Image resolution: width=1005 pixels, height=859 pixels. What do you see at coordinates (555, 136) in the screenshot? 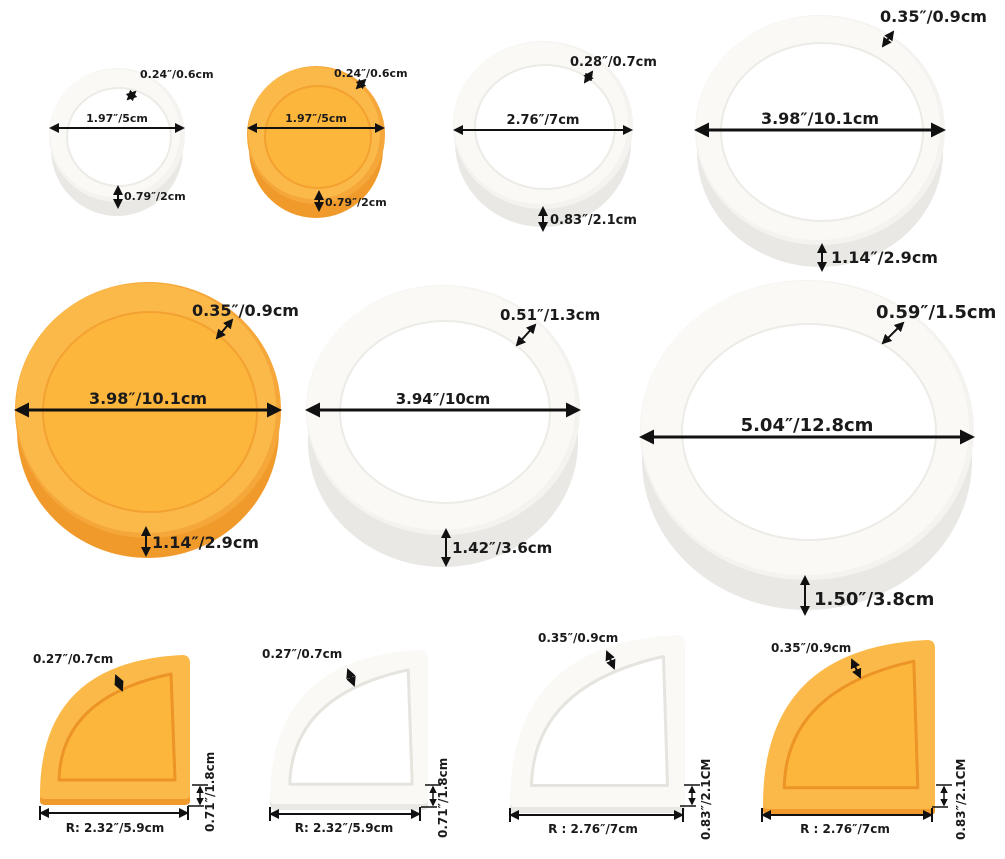
I see `dish-medium-white: 2.76″/7cm 0.28″/0.7cm 0.83″/2.1cm` at bounding box center [555, 136].